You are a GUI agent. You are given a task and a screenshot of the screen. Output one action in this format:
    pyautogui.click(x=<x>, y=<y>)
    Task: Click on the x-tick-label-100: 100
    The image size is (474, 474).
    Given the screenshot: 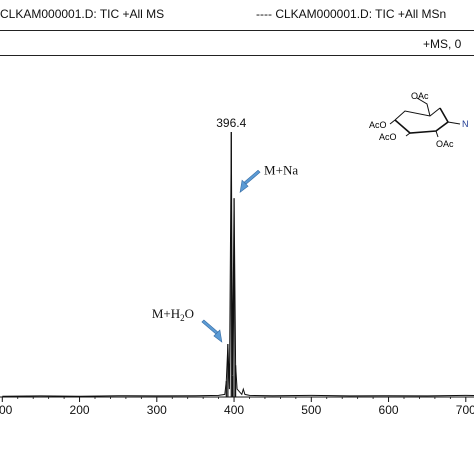 What is the action you would take?
    pyautogui.click(x=6, y=410)
    